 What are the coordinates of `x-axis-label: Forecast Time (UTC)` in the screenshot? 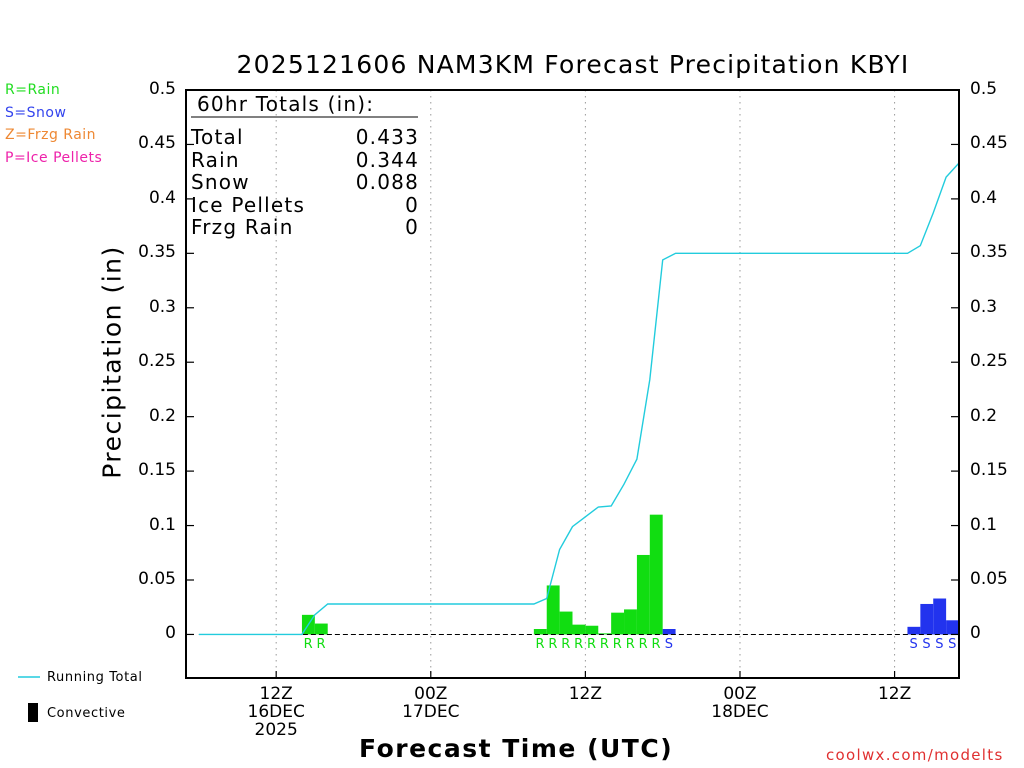 It's located at (516, 748).